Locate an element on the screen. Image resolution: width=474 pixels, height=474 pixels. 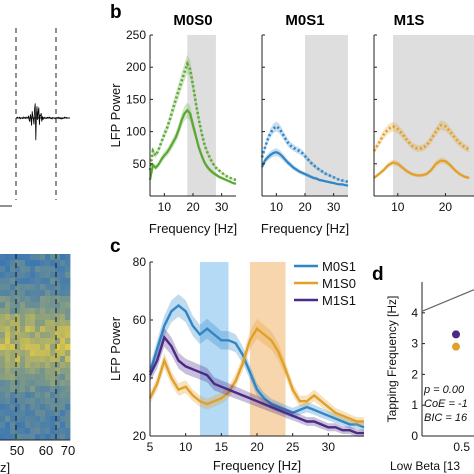
chart-title: M0S0 is located at coordinates (192, 20).